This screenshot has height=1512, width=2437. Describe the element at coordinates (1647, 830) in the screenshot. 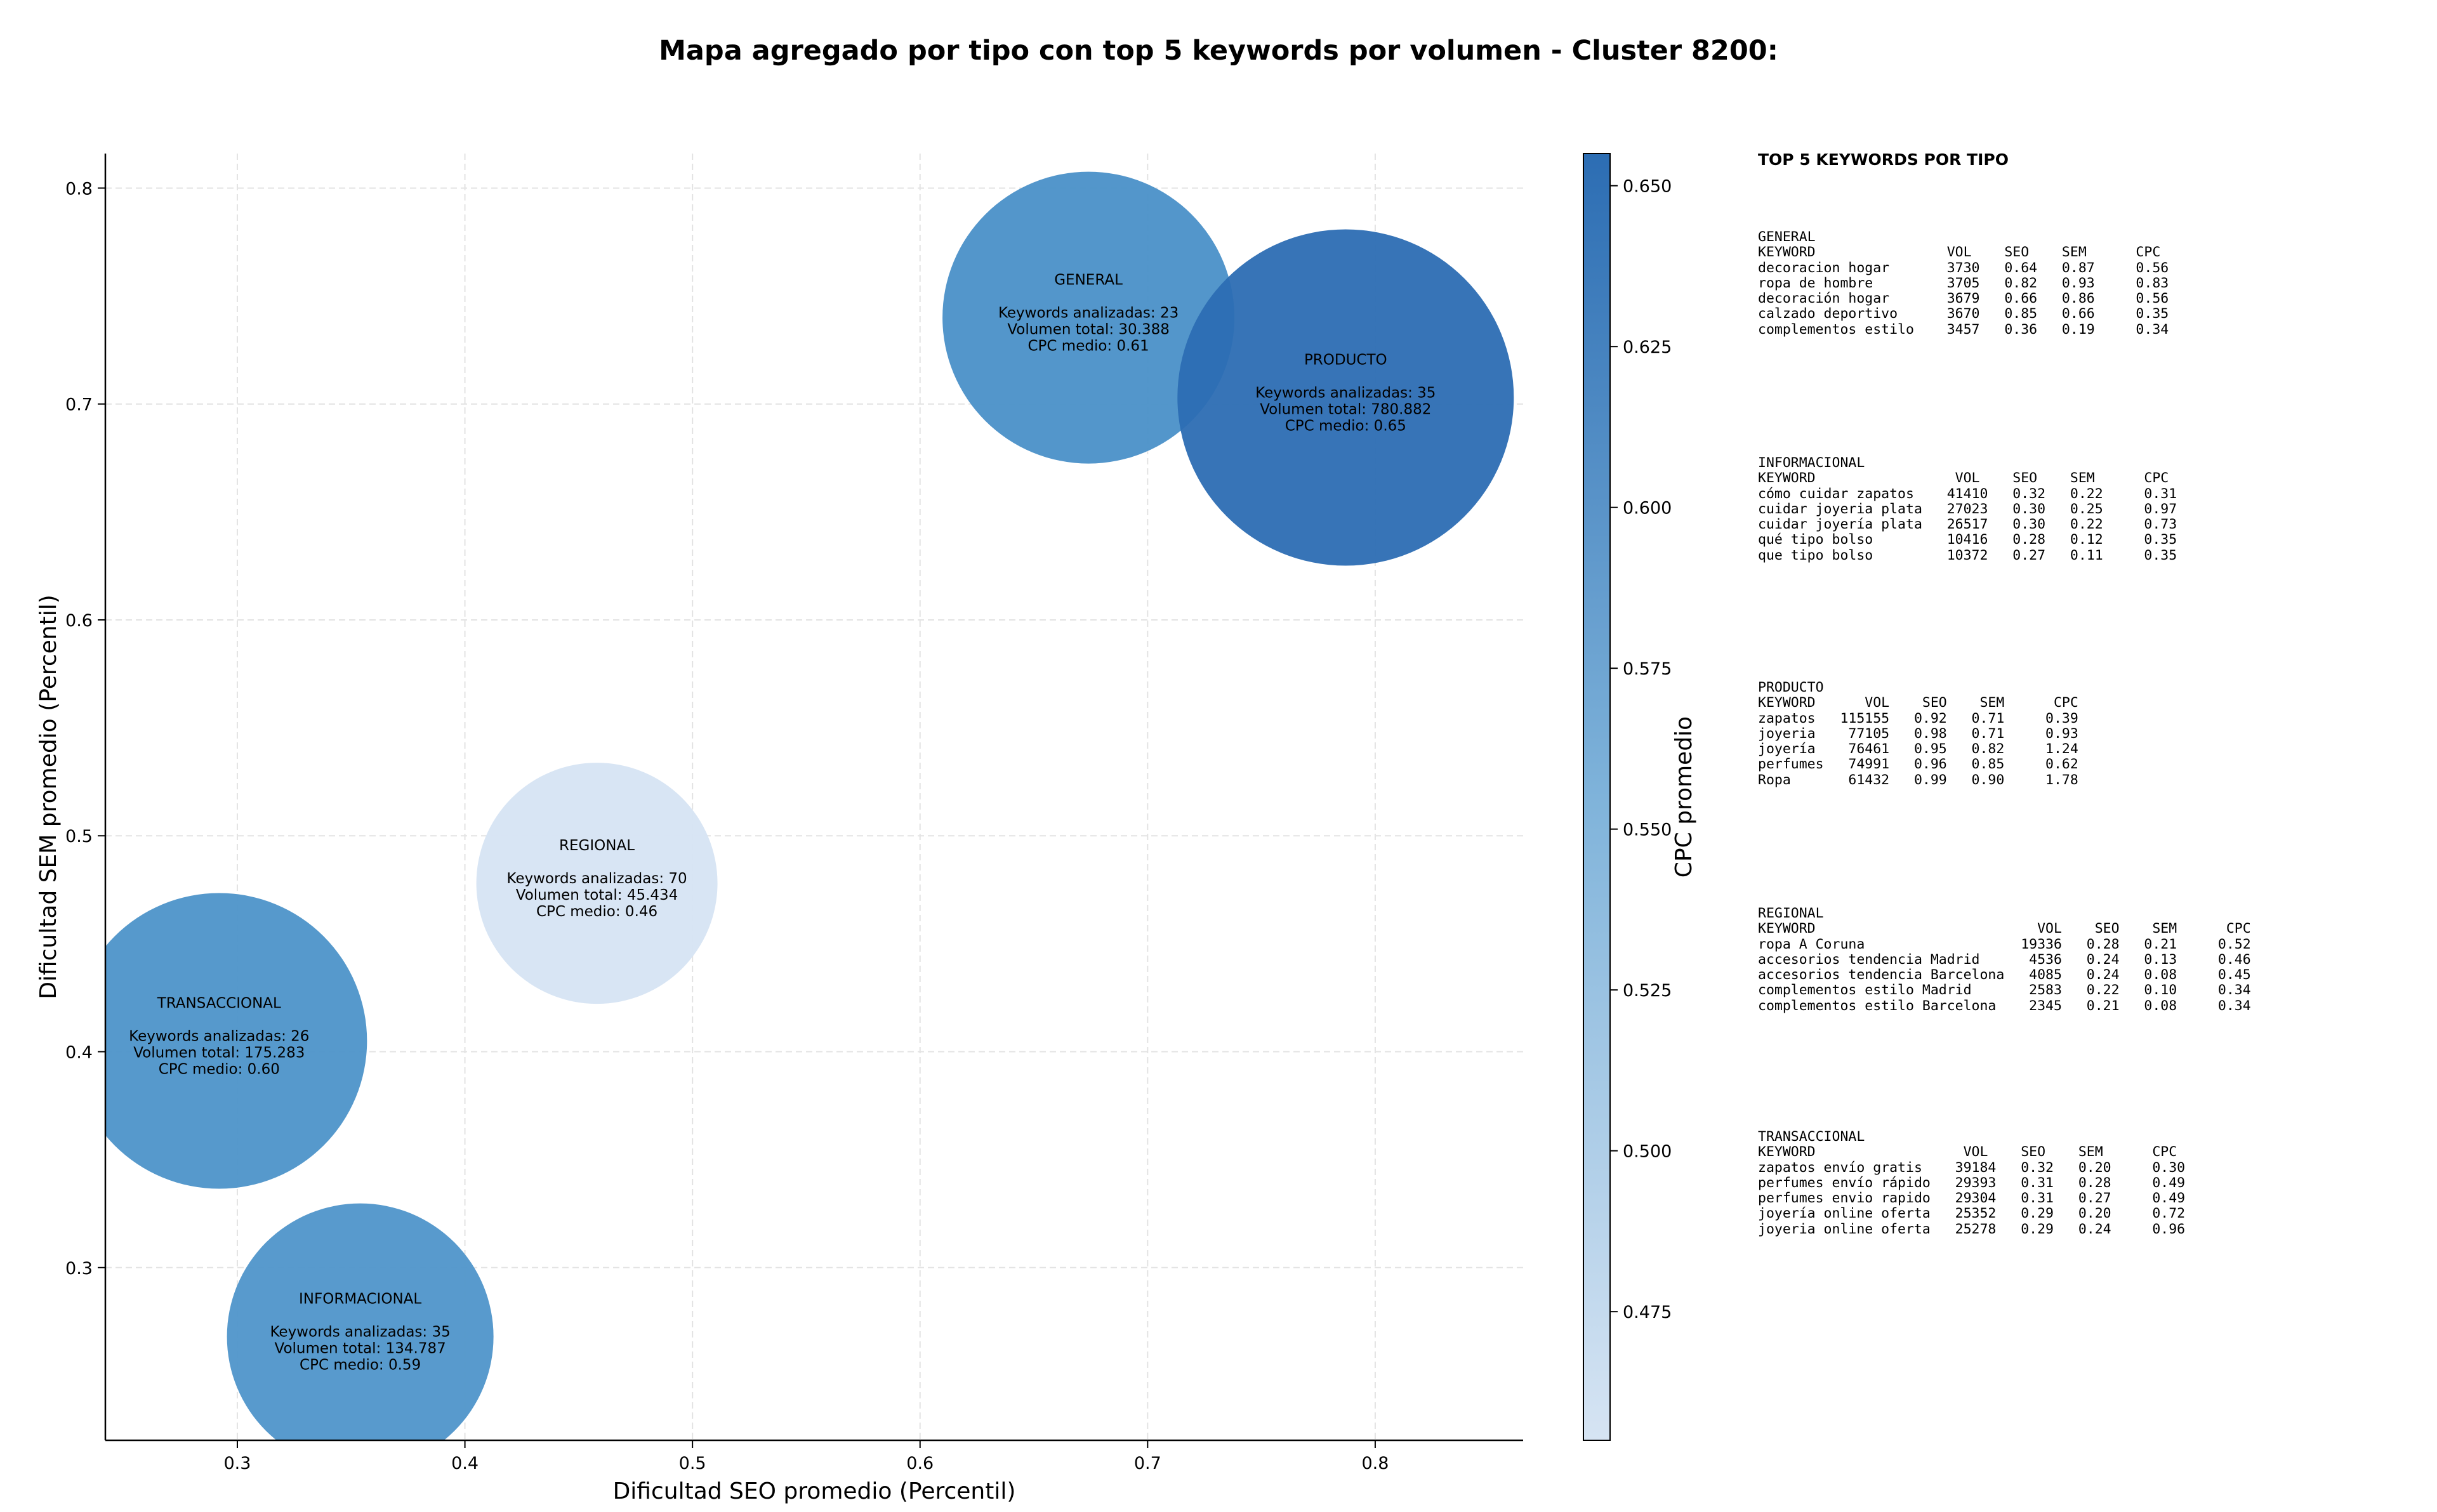

I see `colorbar-tick-label: 0.550` at that location.